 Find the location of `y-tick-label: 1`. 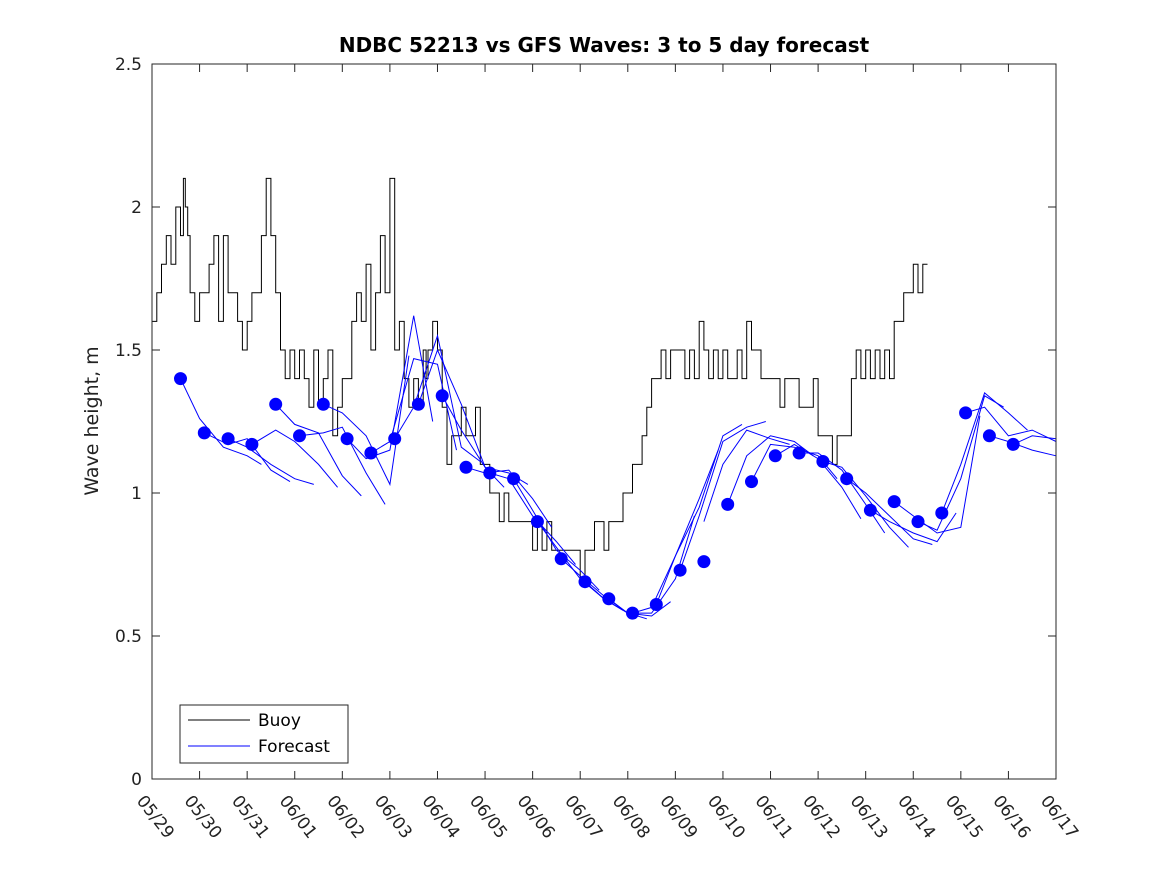

y-tick-label: 1 is located at coordinates (136, 494).